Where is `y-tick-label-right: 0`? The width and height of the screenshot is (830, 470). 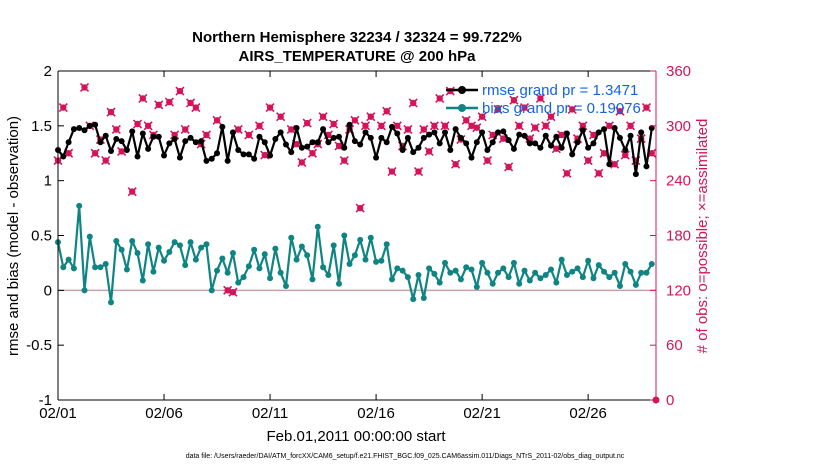 y-tick-label-right: 0 is located at coordinates (670, 400).